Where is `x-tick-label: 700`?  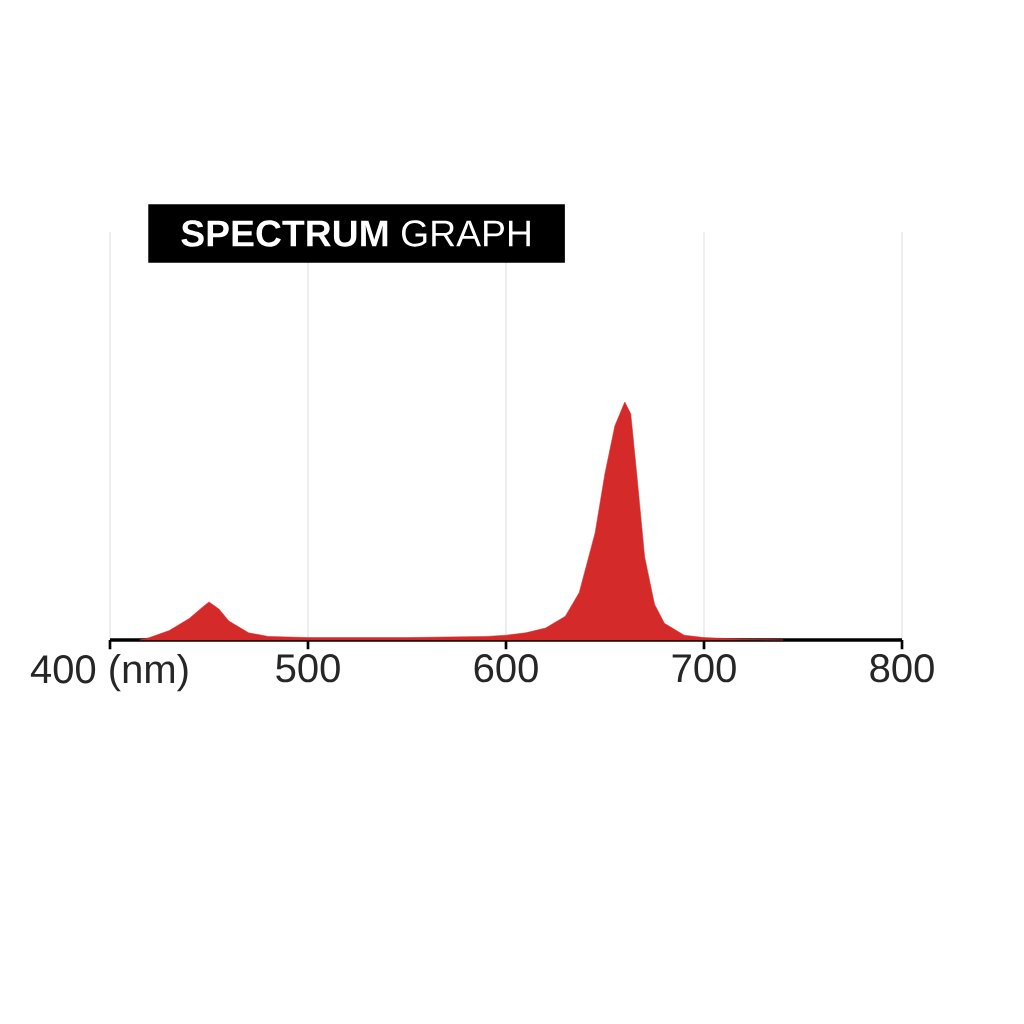 x-tick-label: 700 is located at coordinates (704, 668).